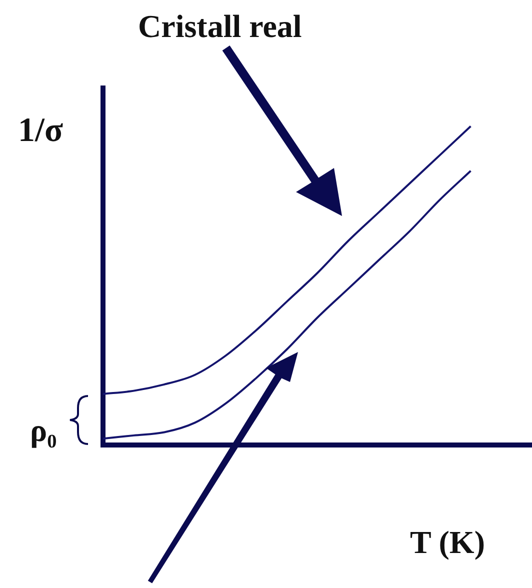  I want to click on text: Cristall real, so click(220, 26).